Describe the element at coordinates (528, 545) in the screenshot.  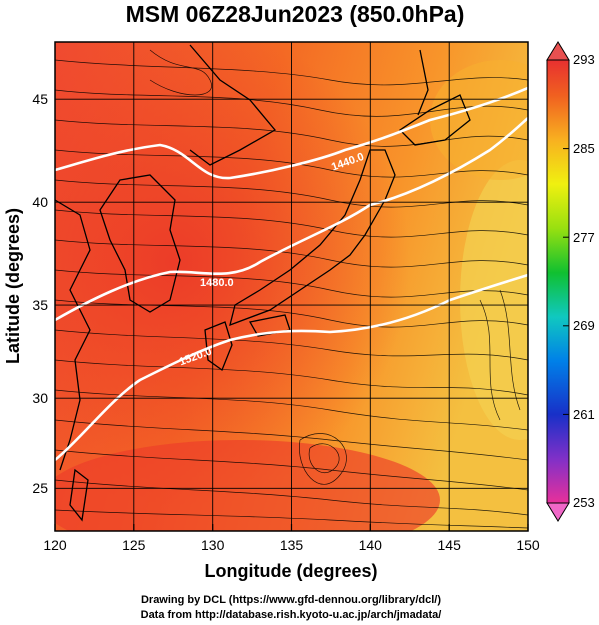
I see `x-tick-label: 150` at that location.